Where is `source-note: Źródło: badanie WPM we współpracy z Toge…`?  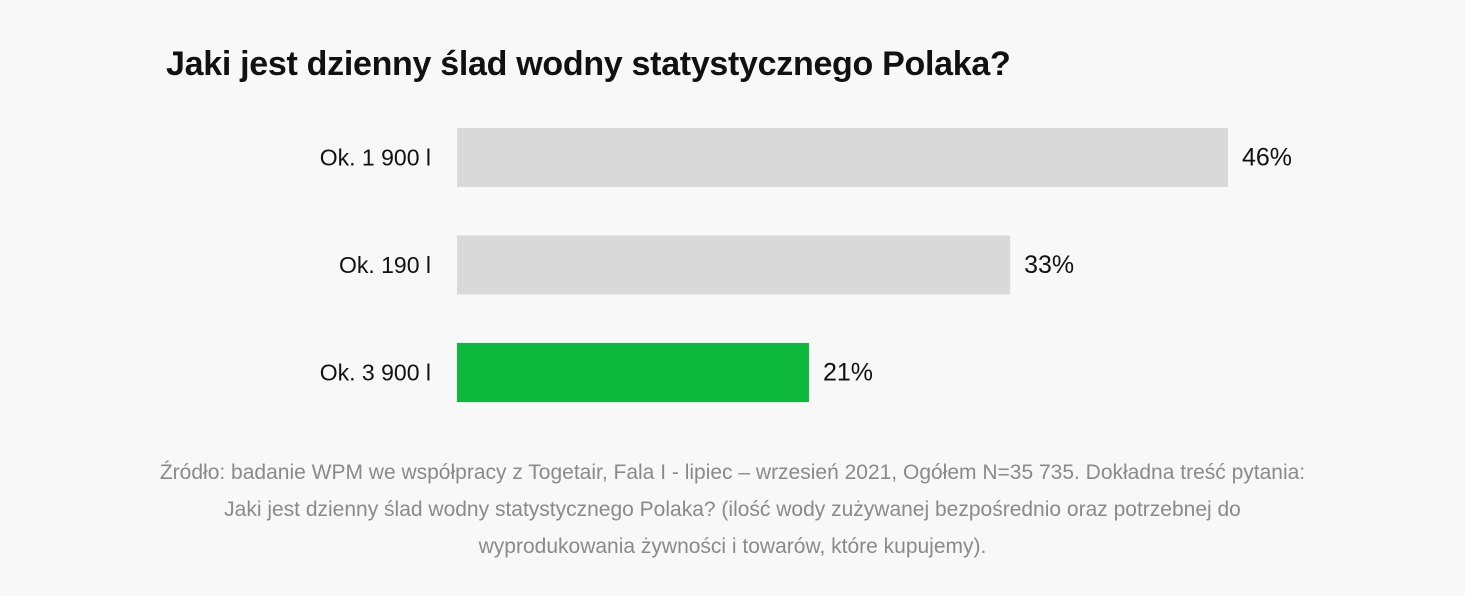 source-note: Źródło: badanie WPM we współpracy z Toge… is located at coordinates (732, 509).